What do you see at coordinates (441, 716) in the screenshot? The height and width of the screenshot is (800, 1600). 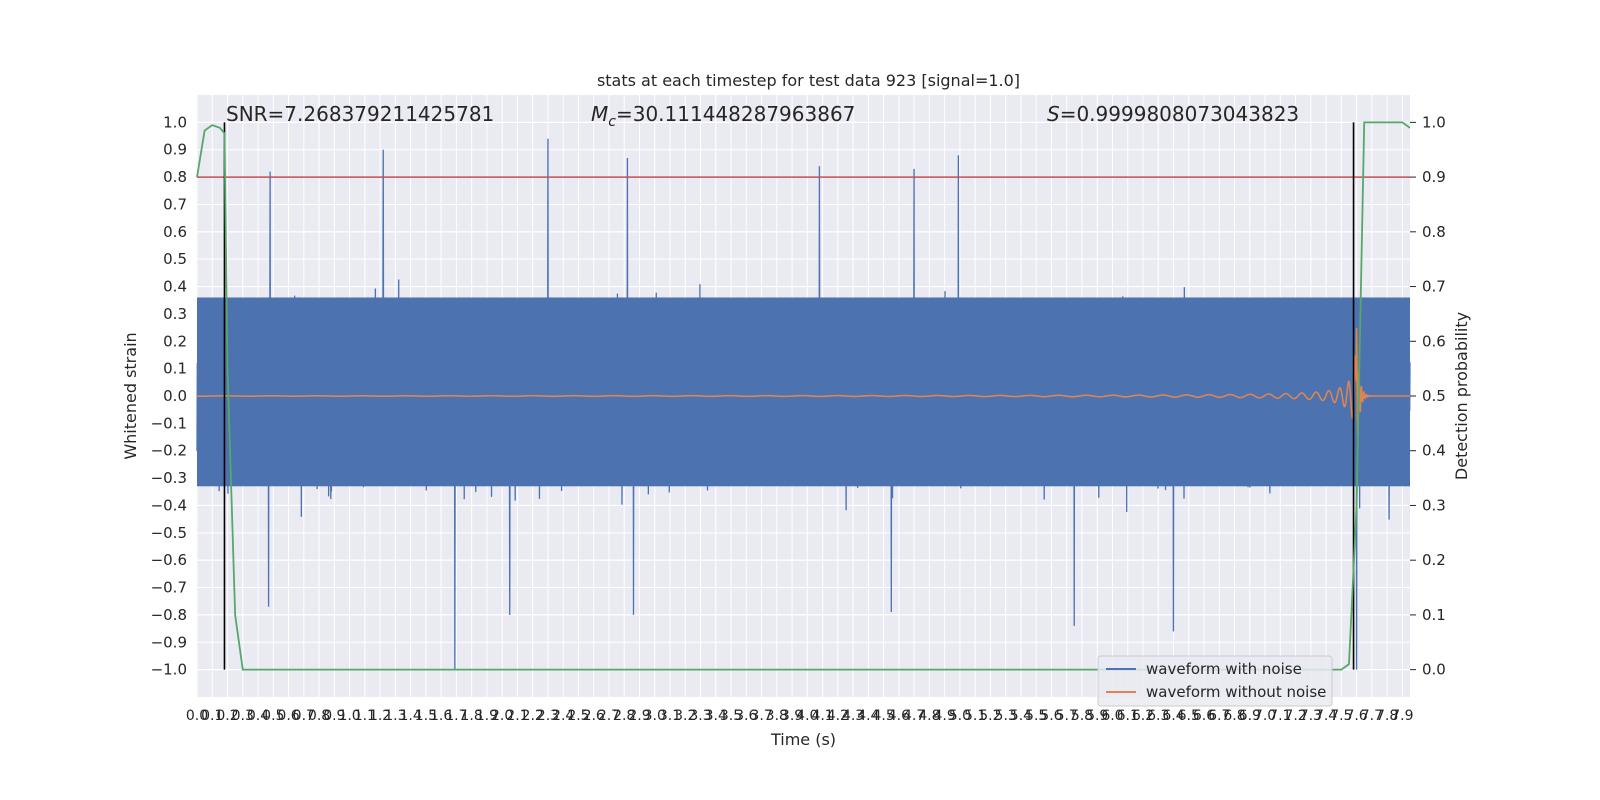 I see `x-tick-label: 1.6` at bounding box center [441, 716].